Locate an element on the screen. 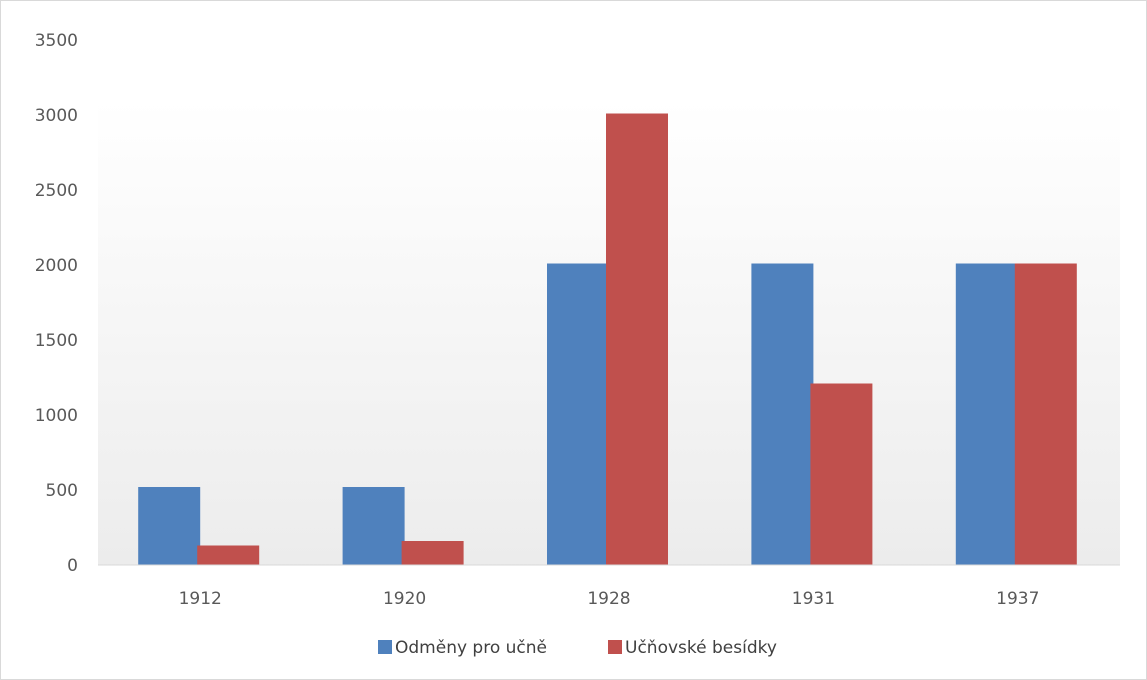 The width and height of the screenshot is (1147, 680). x-tick-label: 1937 is located at coordinates (1017, 599).